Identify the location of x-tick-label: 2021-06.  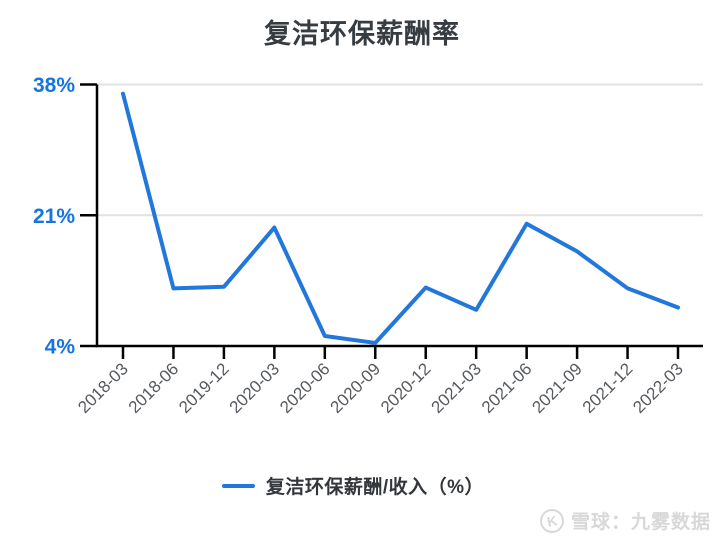
(507, 388).